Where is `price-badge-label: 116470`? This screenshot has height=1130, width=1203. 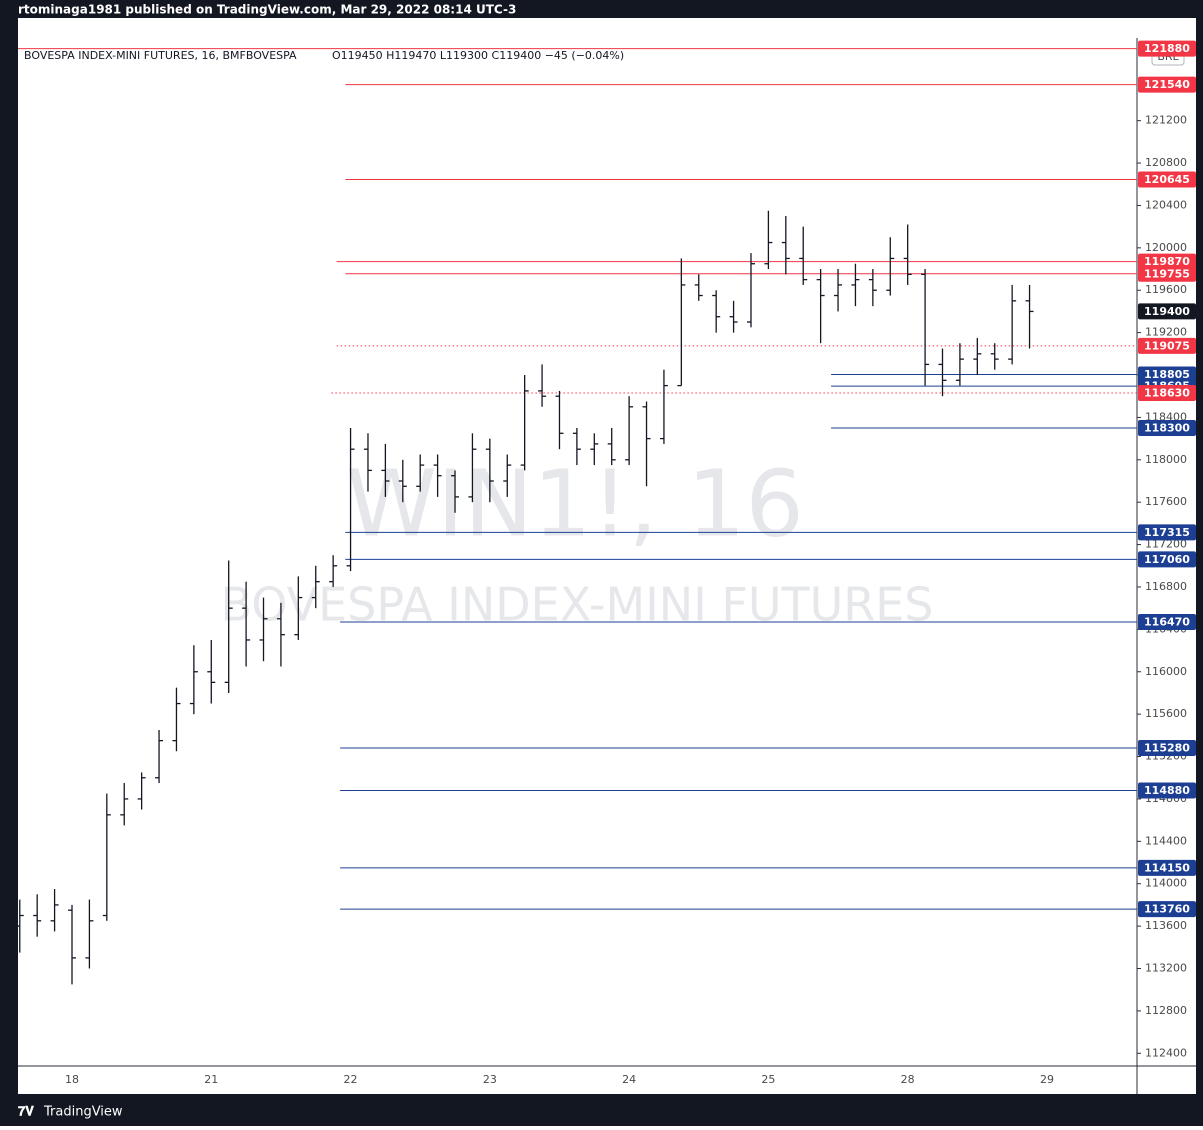 price-badge-label: 116470 is located at coordinates (1167, 621).